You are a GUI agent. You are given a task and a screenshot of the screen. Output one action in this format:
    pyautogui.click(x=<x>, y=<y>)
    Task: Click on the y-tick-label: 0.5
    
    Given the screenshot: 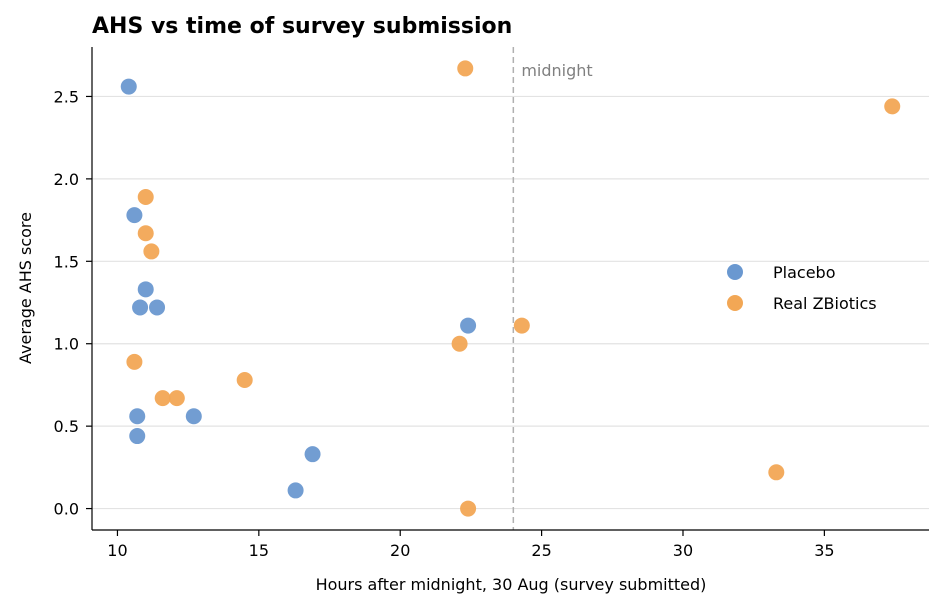 What is the action you would take?
    pyautogui.click(x=66, y=426)
    